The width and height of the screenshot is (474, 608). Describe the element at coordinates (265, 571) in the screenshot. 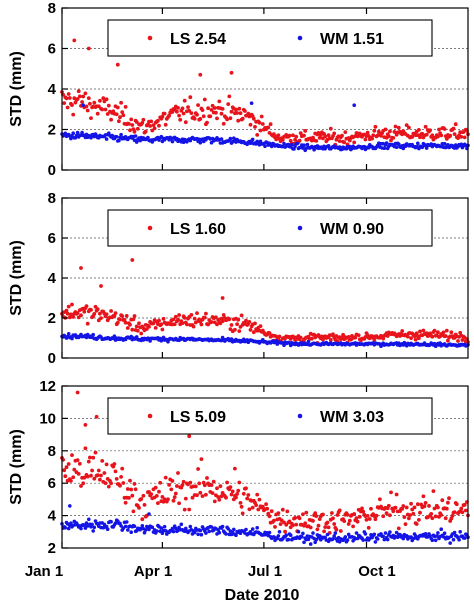

I see `x-tick-label: Jul 1` at that location.